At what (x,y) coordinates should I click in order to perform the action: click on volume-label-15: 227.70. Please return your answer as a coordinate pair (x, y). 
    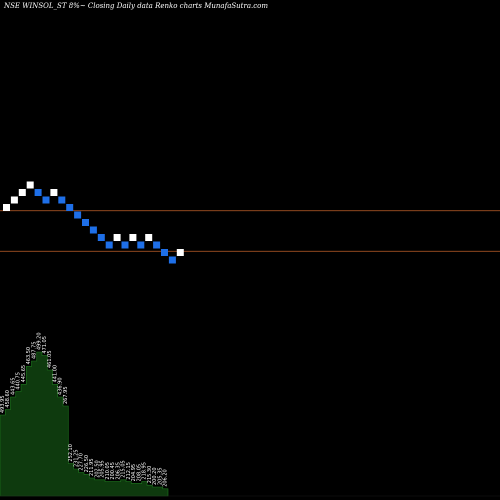
    Looking at the image, I should click on (82, 462).